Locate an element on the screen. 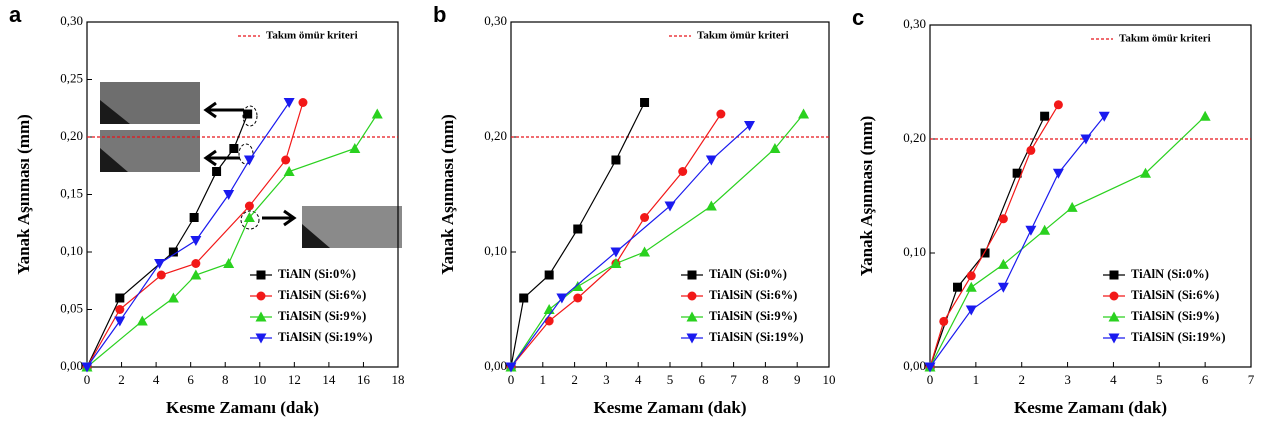  y-tick-label: 0,15 is located at coordinates (71, 192).